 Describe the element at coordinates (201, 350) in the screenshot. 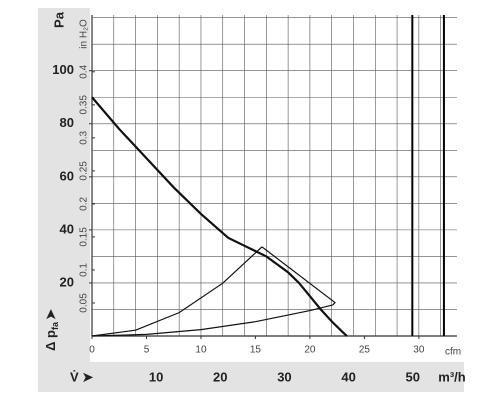

I see `x-tick-label: 10` at that location.